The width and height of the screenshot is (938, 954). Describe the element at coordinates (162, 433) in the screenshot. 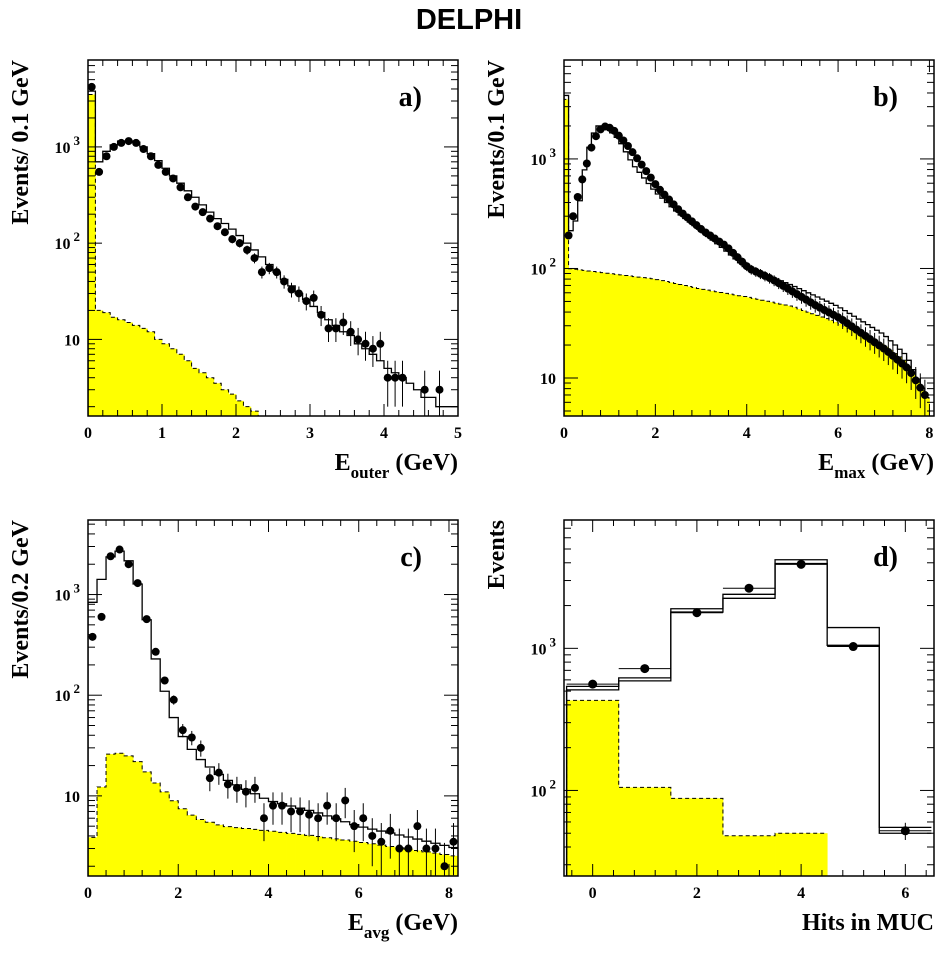

I see `x-tick-label: 1` at that location.